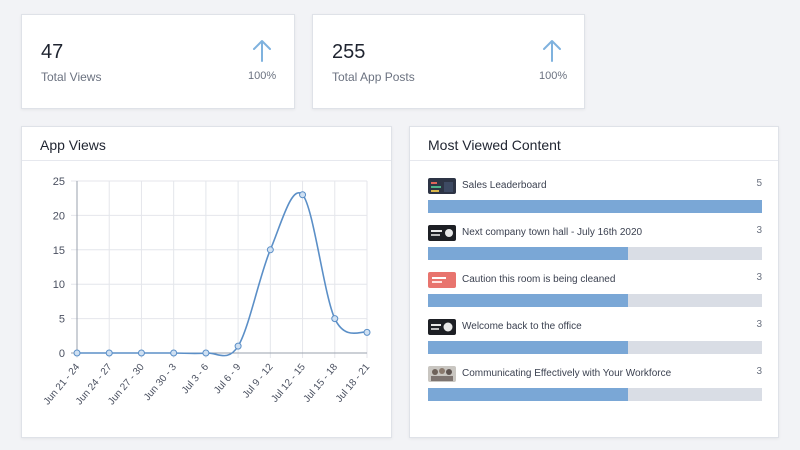 This screenshot has width=800, height=450. Describe the element at coordinates (158, 61) in the screenshot. I see `total-views-card: 47 Total Views 100%` at that location.